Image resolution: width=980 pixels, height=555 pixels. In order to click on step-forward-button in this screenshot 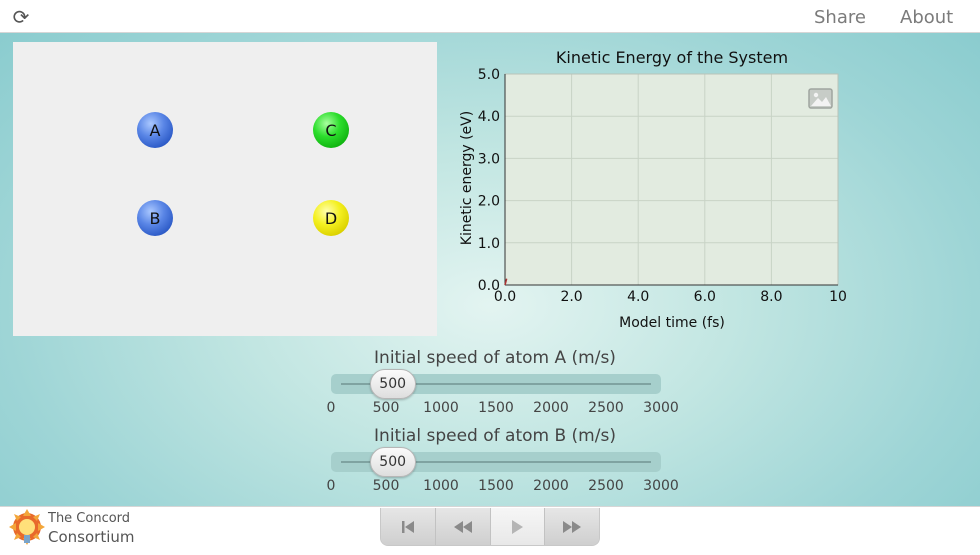, I will do `click(572, 526)`.